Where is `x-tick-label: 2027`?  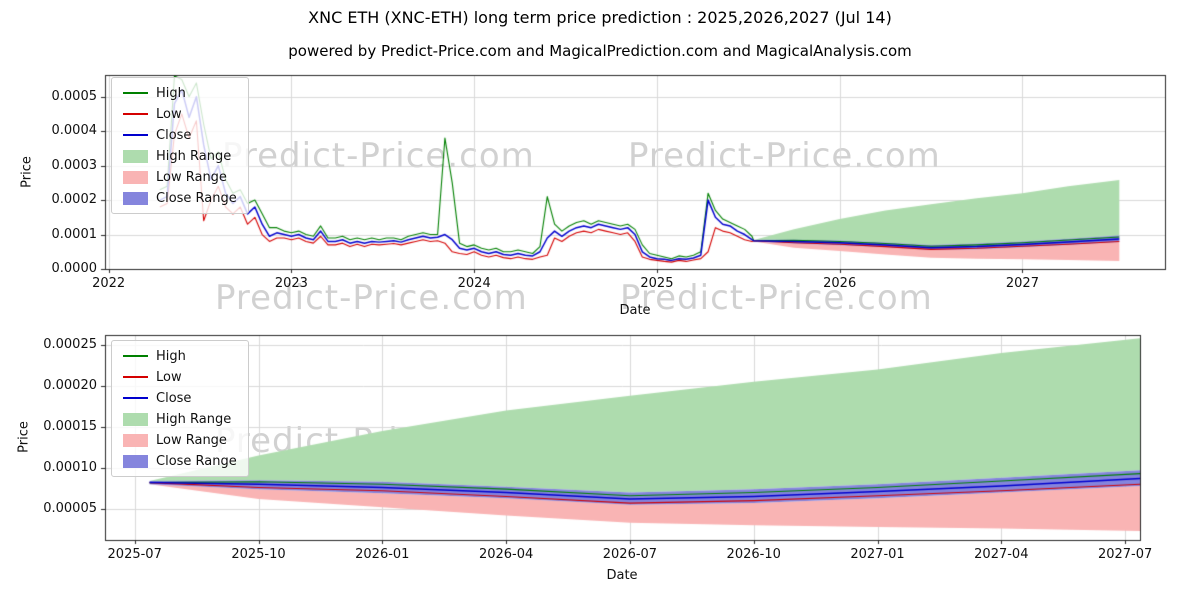
x-tick-label: 2027 is located at coordinates (1022, 283).